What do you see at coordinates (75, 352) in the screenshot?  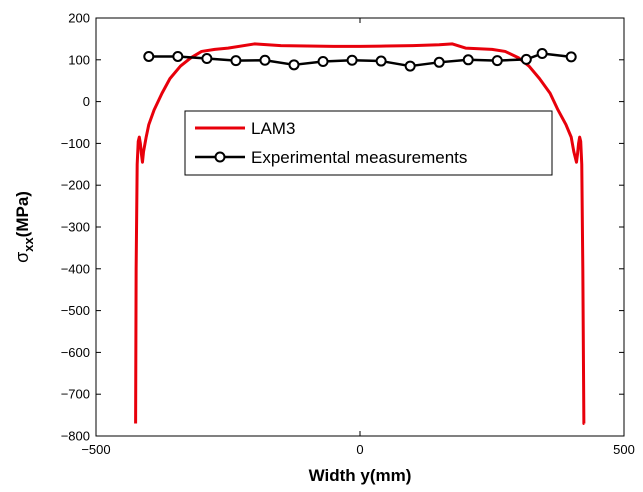 I see `y-tick-label: −600` at bounding box center [75, 352].